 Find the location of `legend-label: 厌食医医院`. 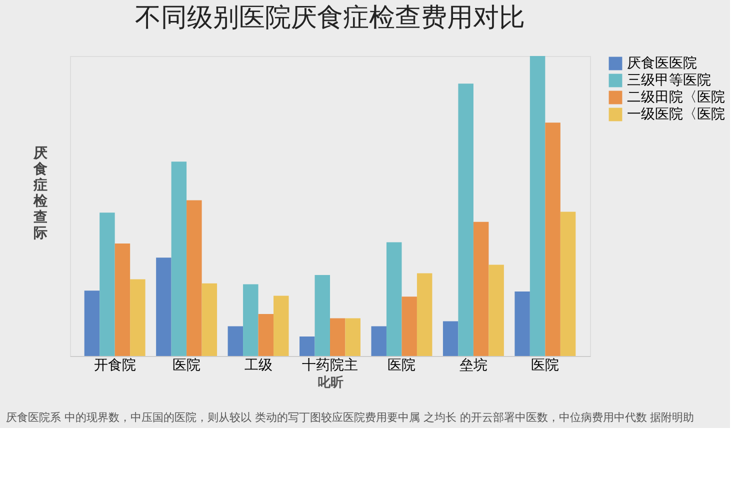

legend-label: 厌食医医院 is located at coordinates (662, 64).